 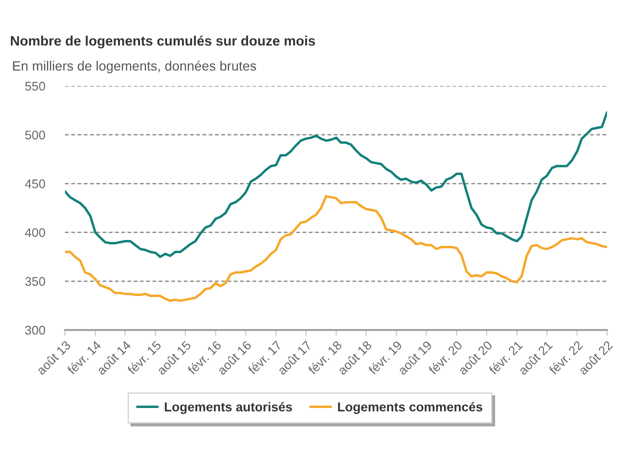 I want to click on y-tick-label: 350, so click(x=35, y=281).